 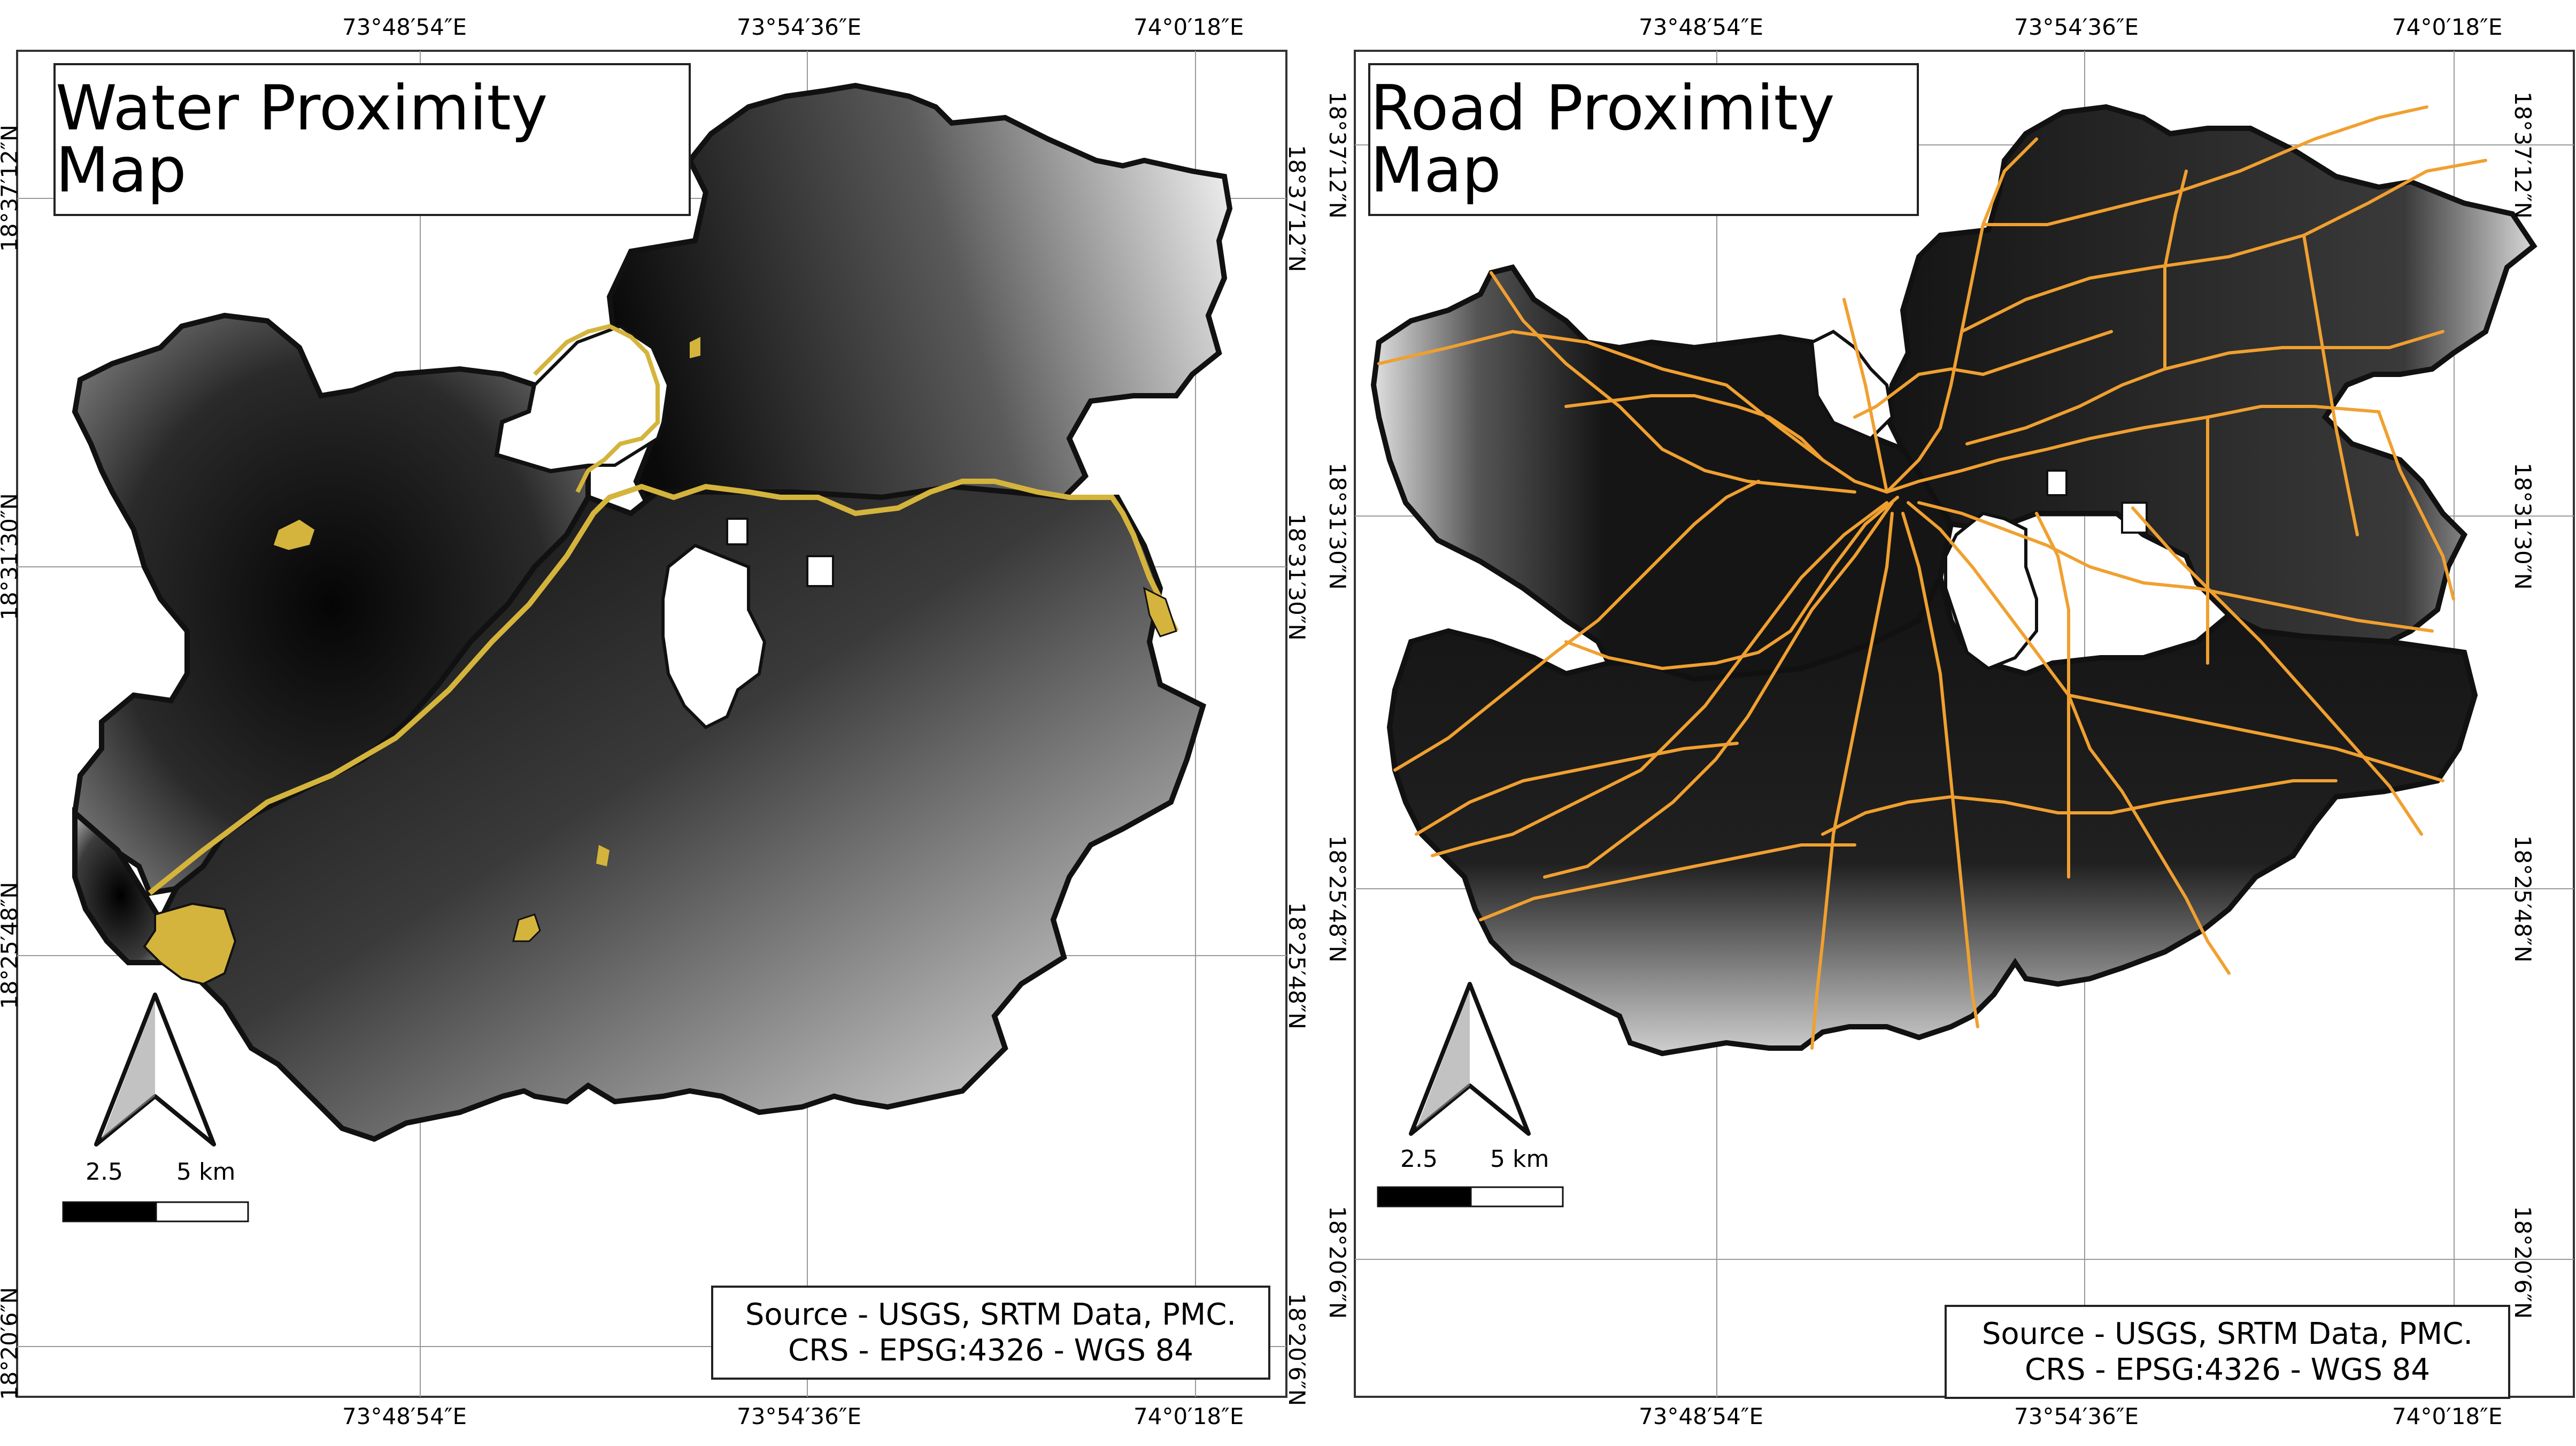 I want to click on map-title: Water Proximity Map, so click(x=302, y=139).